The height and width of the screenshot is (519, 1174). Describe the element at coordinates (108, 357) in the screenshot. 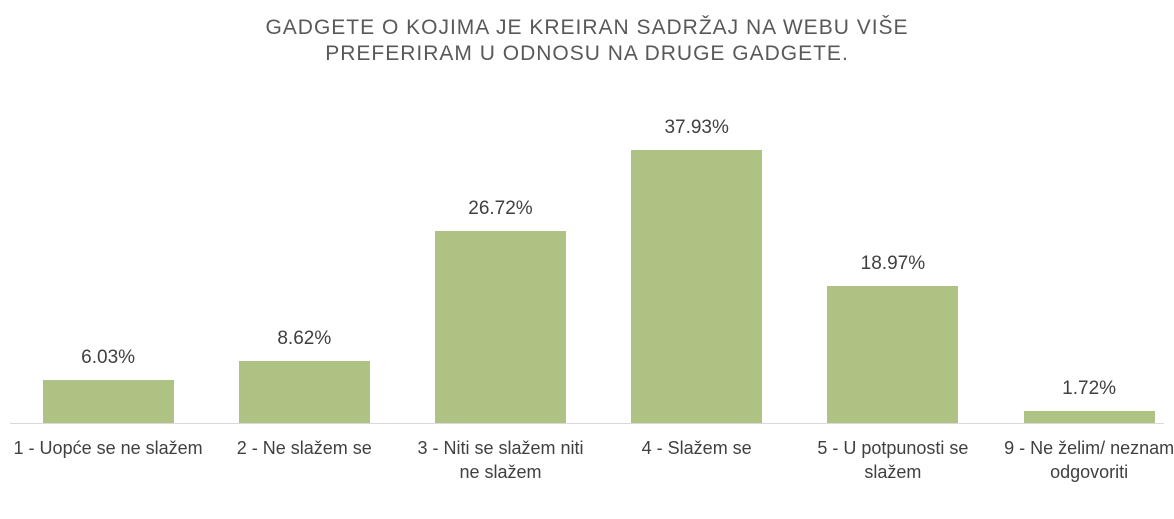

I see `value-label: 6.03%` at that location.